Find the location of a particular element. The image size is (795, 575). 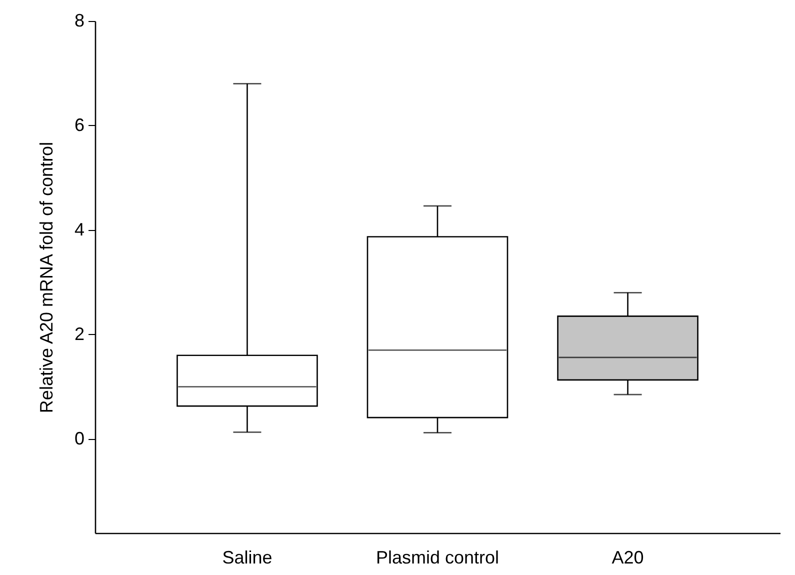

y-tick-label: 4 is located at coordinates (79, 229).